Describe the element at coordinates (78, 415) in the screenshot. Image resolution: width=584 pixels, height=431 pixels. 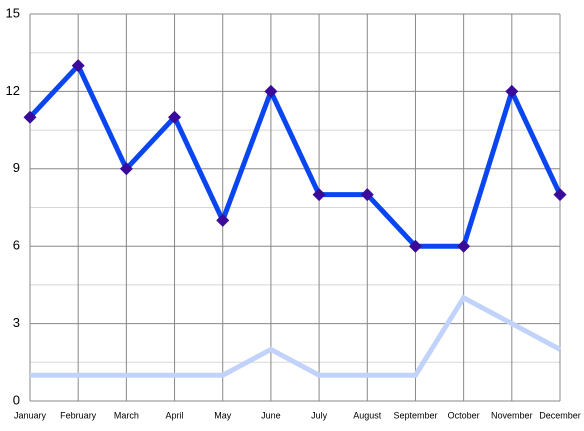
I see `x-tick-label: February` at that location.